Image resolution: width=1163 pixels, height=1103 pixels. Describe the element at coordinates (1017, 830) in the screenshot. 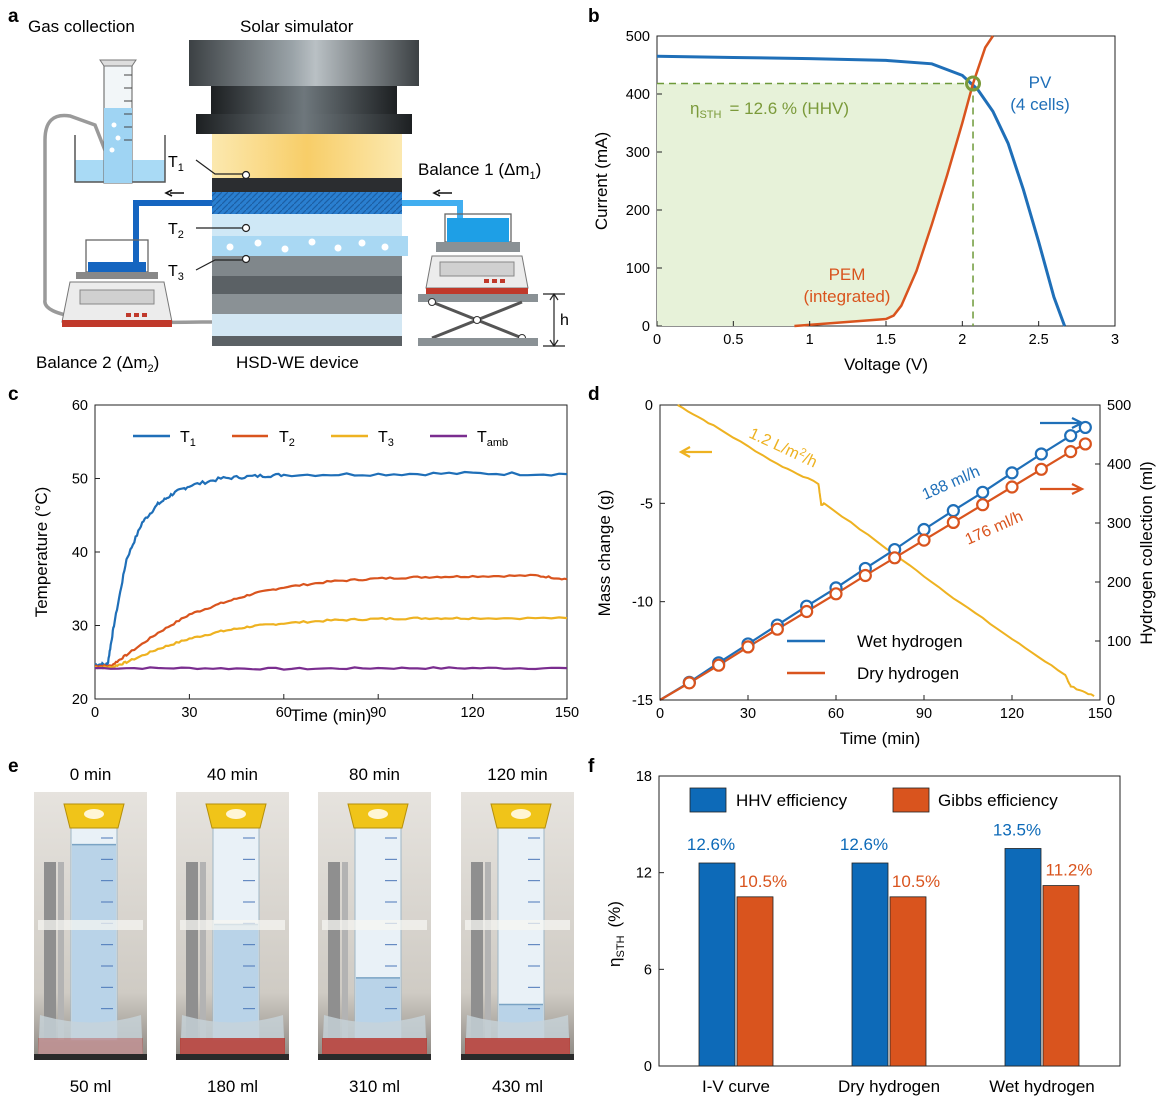

I see `hhv-bar-label: 13.5%` at that location.